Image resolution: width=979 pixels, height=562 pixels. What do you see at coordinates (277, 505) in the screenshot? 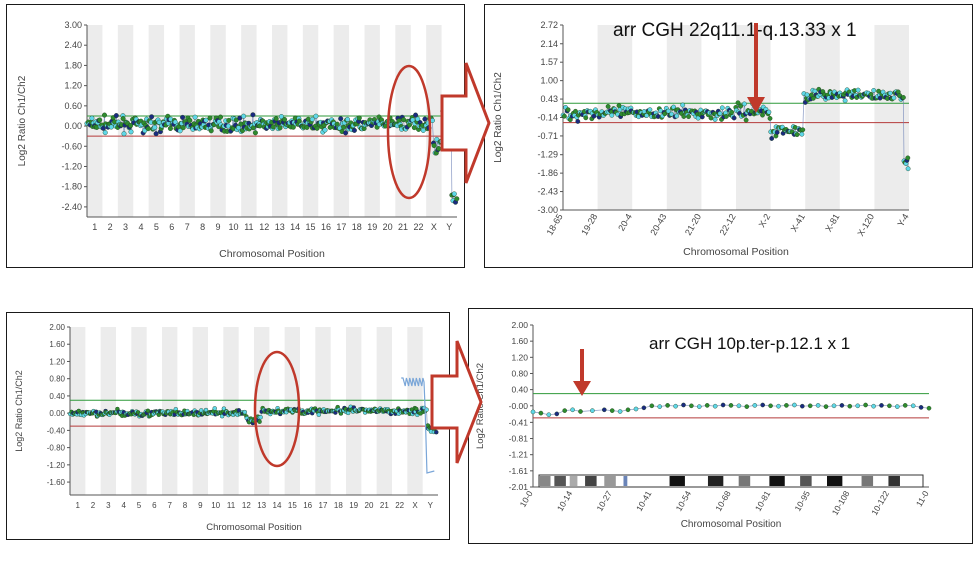
I see `x-tick-label: 14` at bounding box center [277, 505].